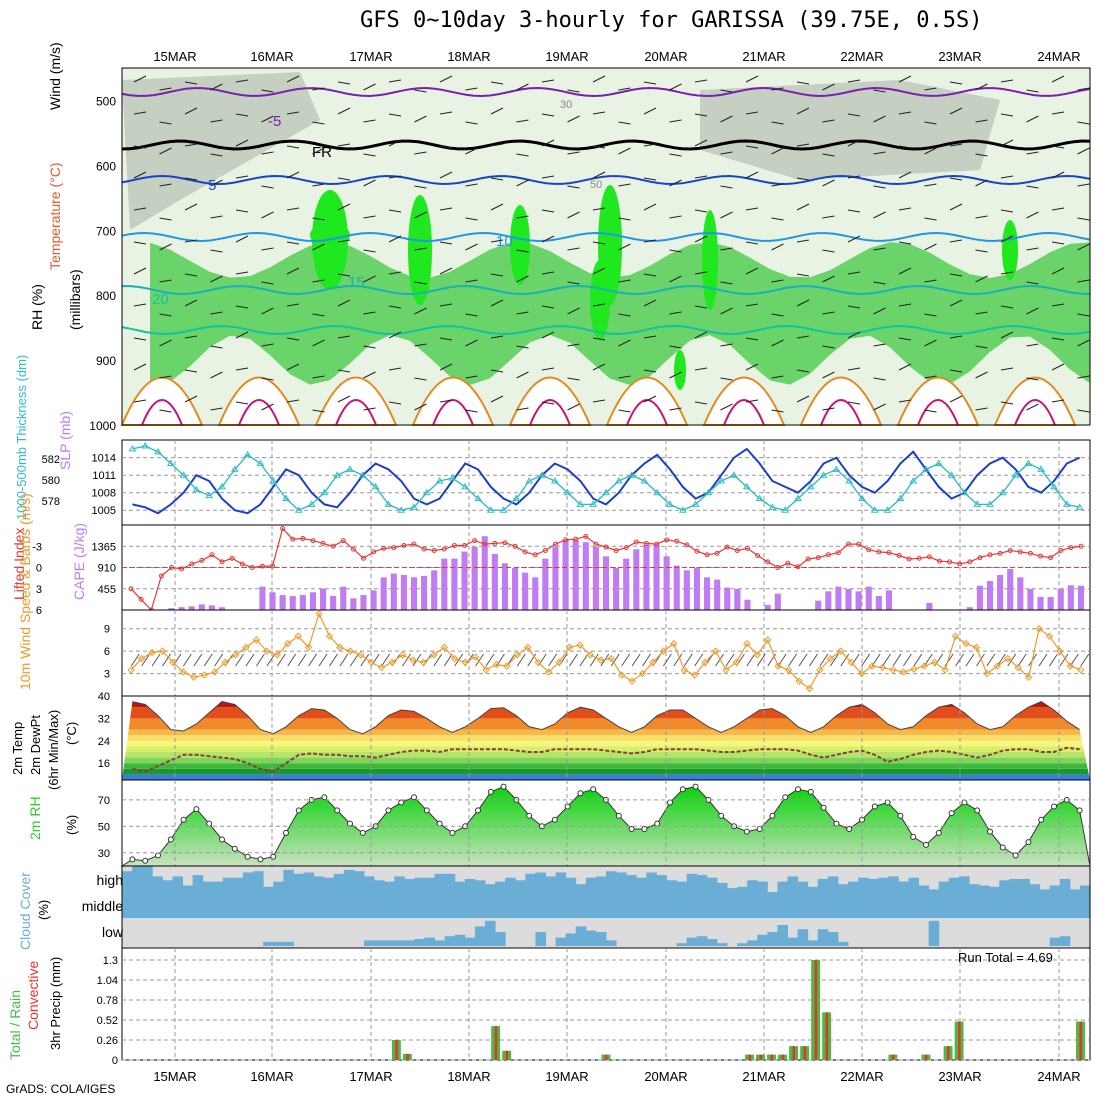  Describe the element at coordinates (460, 940) in the screenshot. I see `cloud-bar-low` at that location.